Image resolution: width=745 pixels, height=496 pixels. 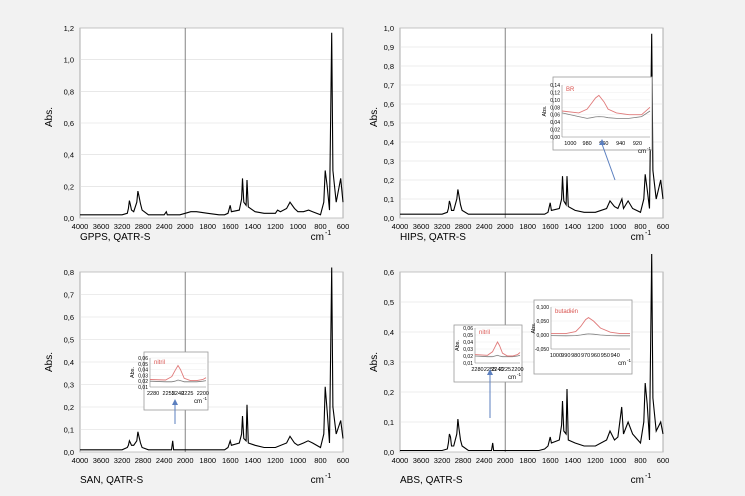 What do you see at coordinates (542, 308) in the screenshot?
I see `inset-y-tick-label: 0,100` at bounding box center [542, 308].